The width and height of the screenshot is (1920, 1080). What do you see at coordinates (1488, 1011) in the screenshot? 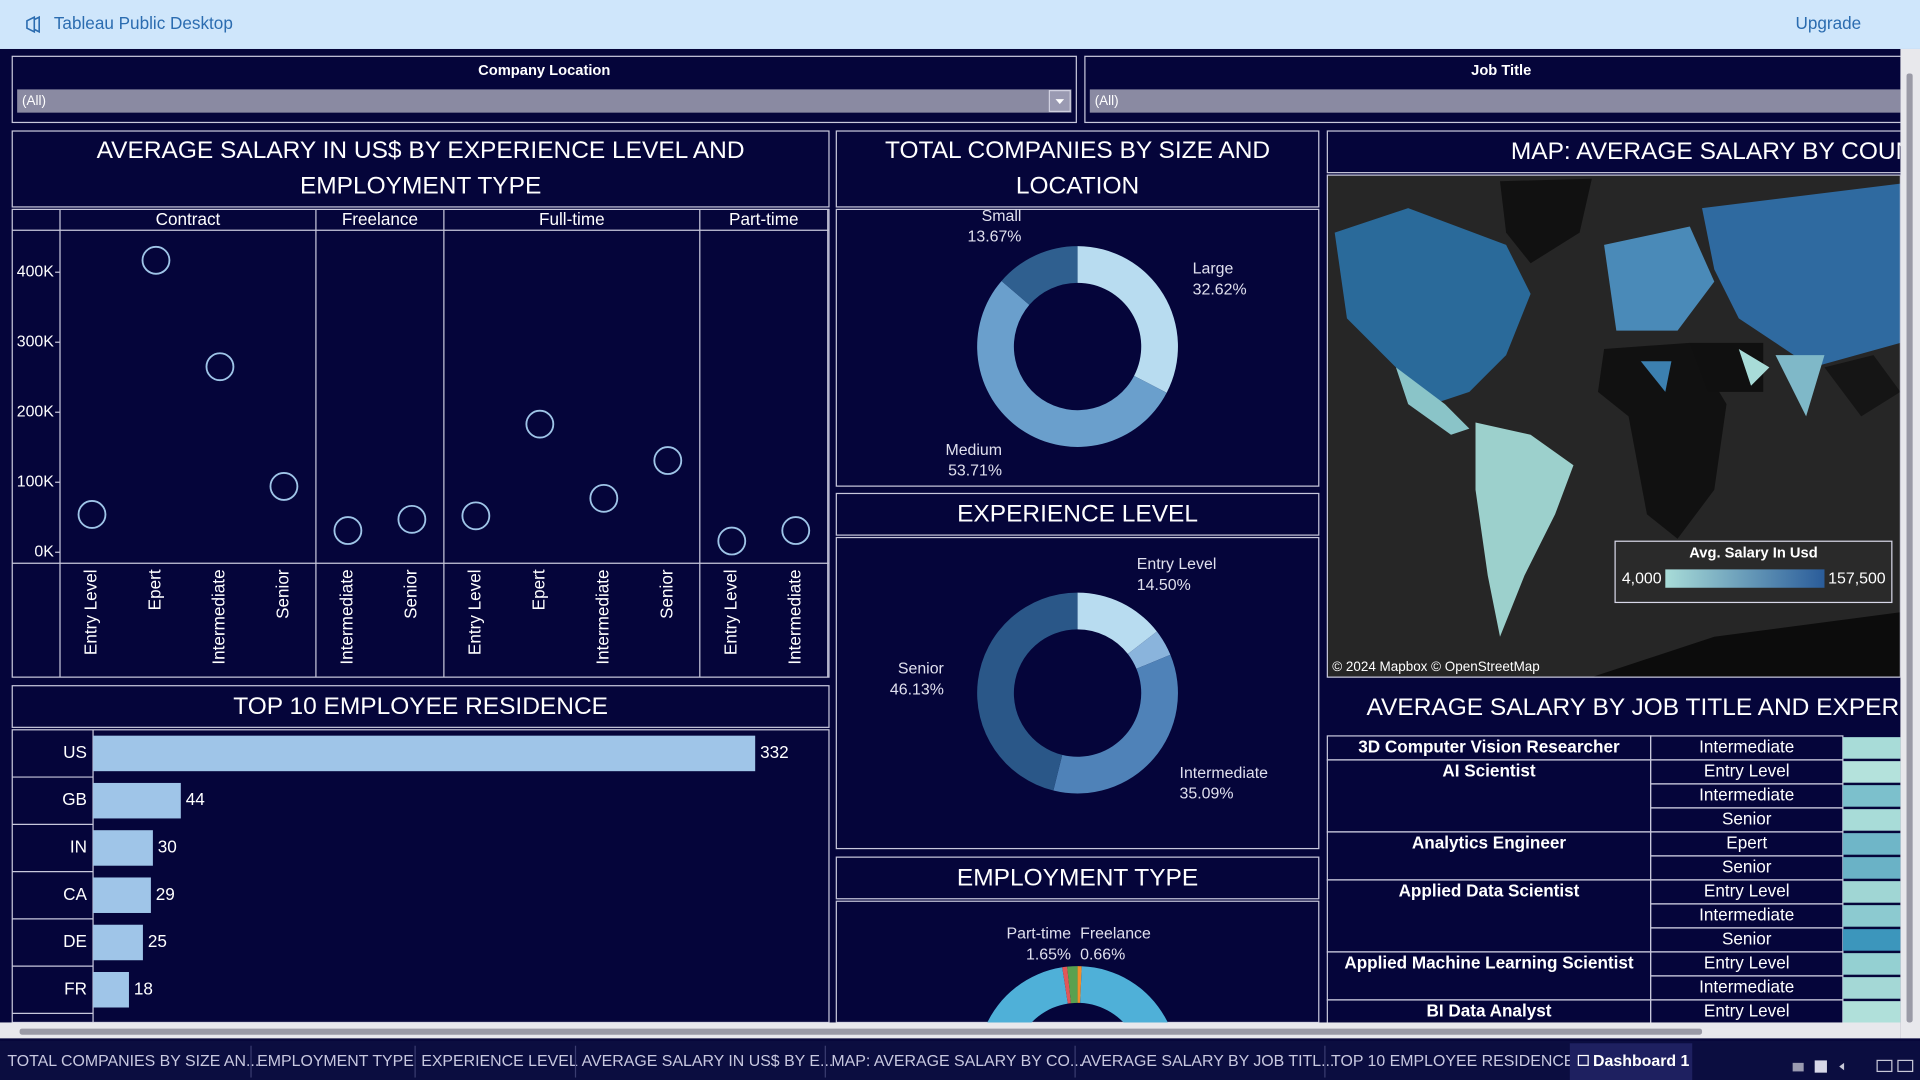
I see `job-title: BI Data Analyst` at bounding box center [1488, 1011].